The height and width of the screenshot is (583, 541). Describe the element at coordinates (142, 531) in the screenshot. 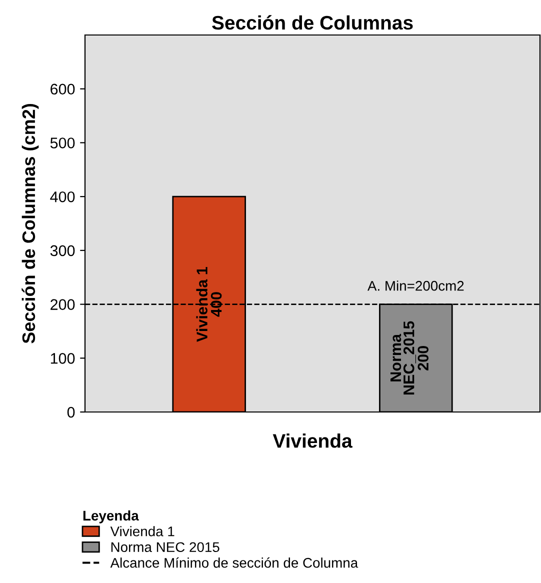

I see `legend-label: Vivienda 1` at that location.